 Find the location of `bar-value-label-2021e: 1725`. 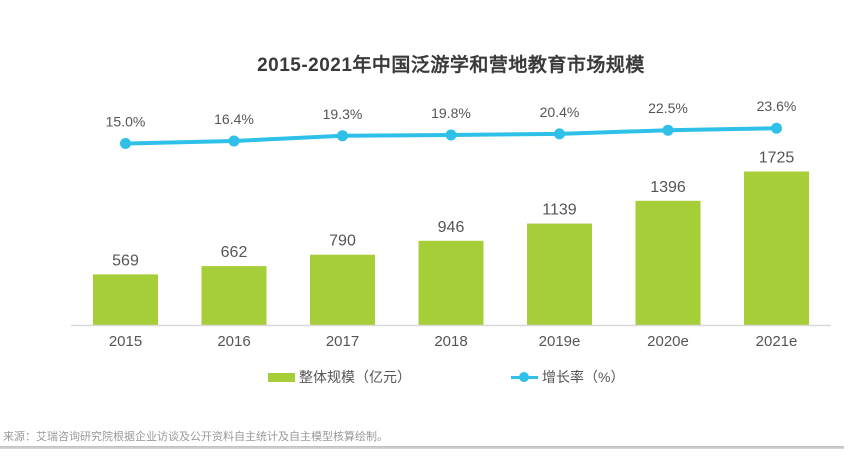

bar-value-label-2021e: 1725 is located at coordinates (777, 158).